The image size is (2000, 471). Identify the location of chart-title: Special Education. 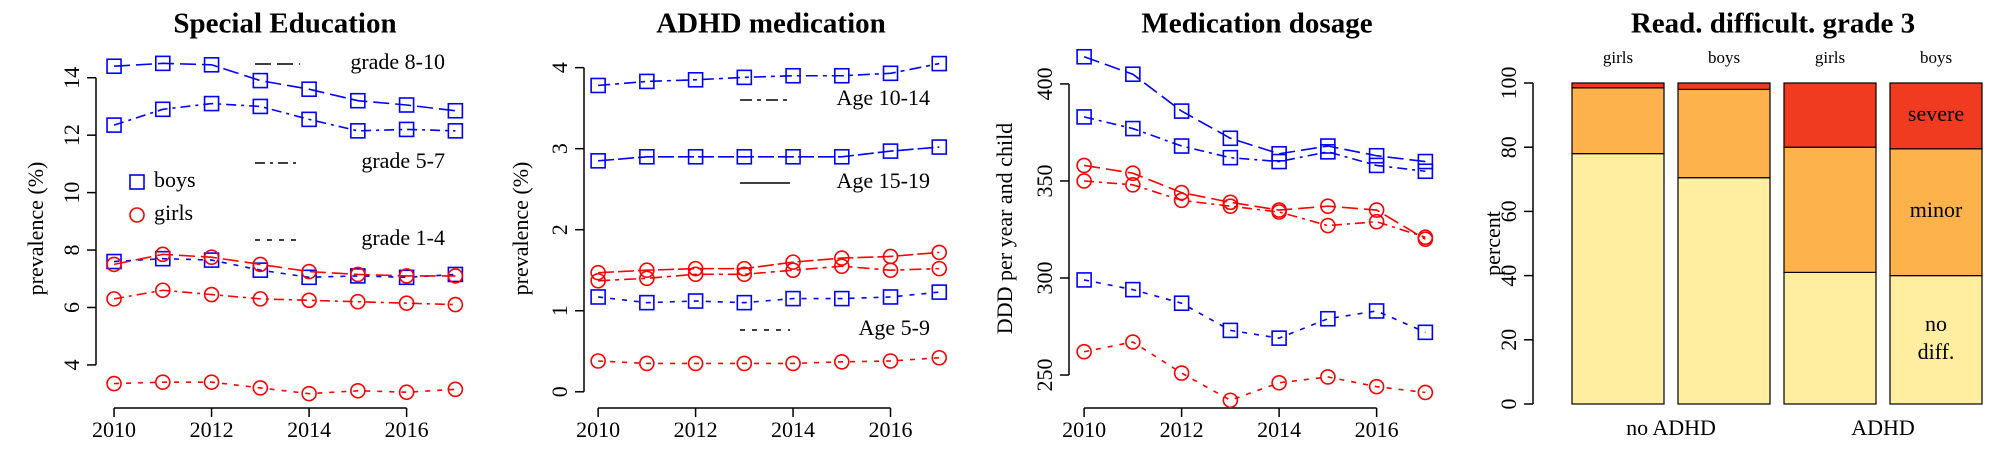
(284, 24).